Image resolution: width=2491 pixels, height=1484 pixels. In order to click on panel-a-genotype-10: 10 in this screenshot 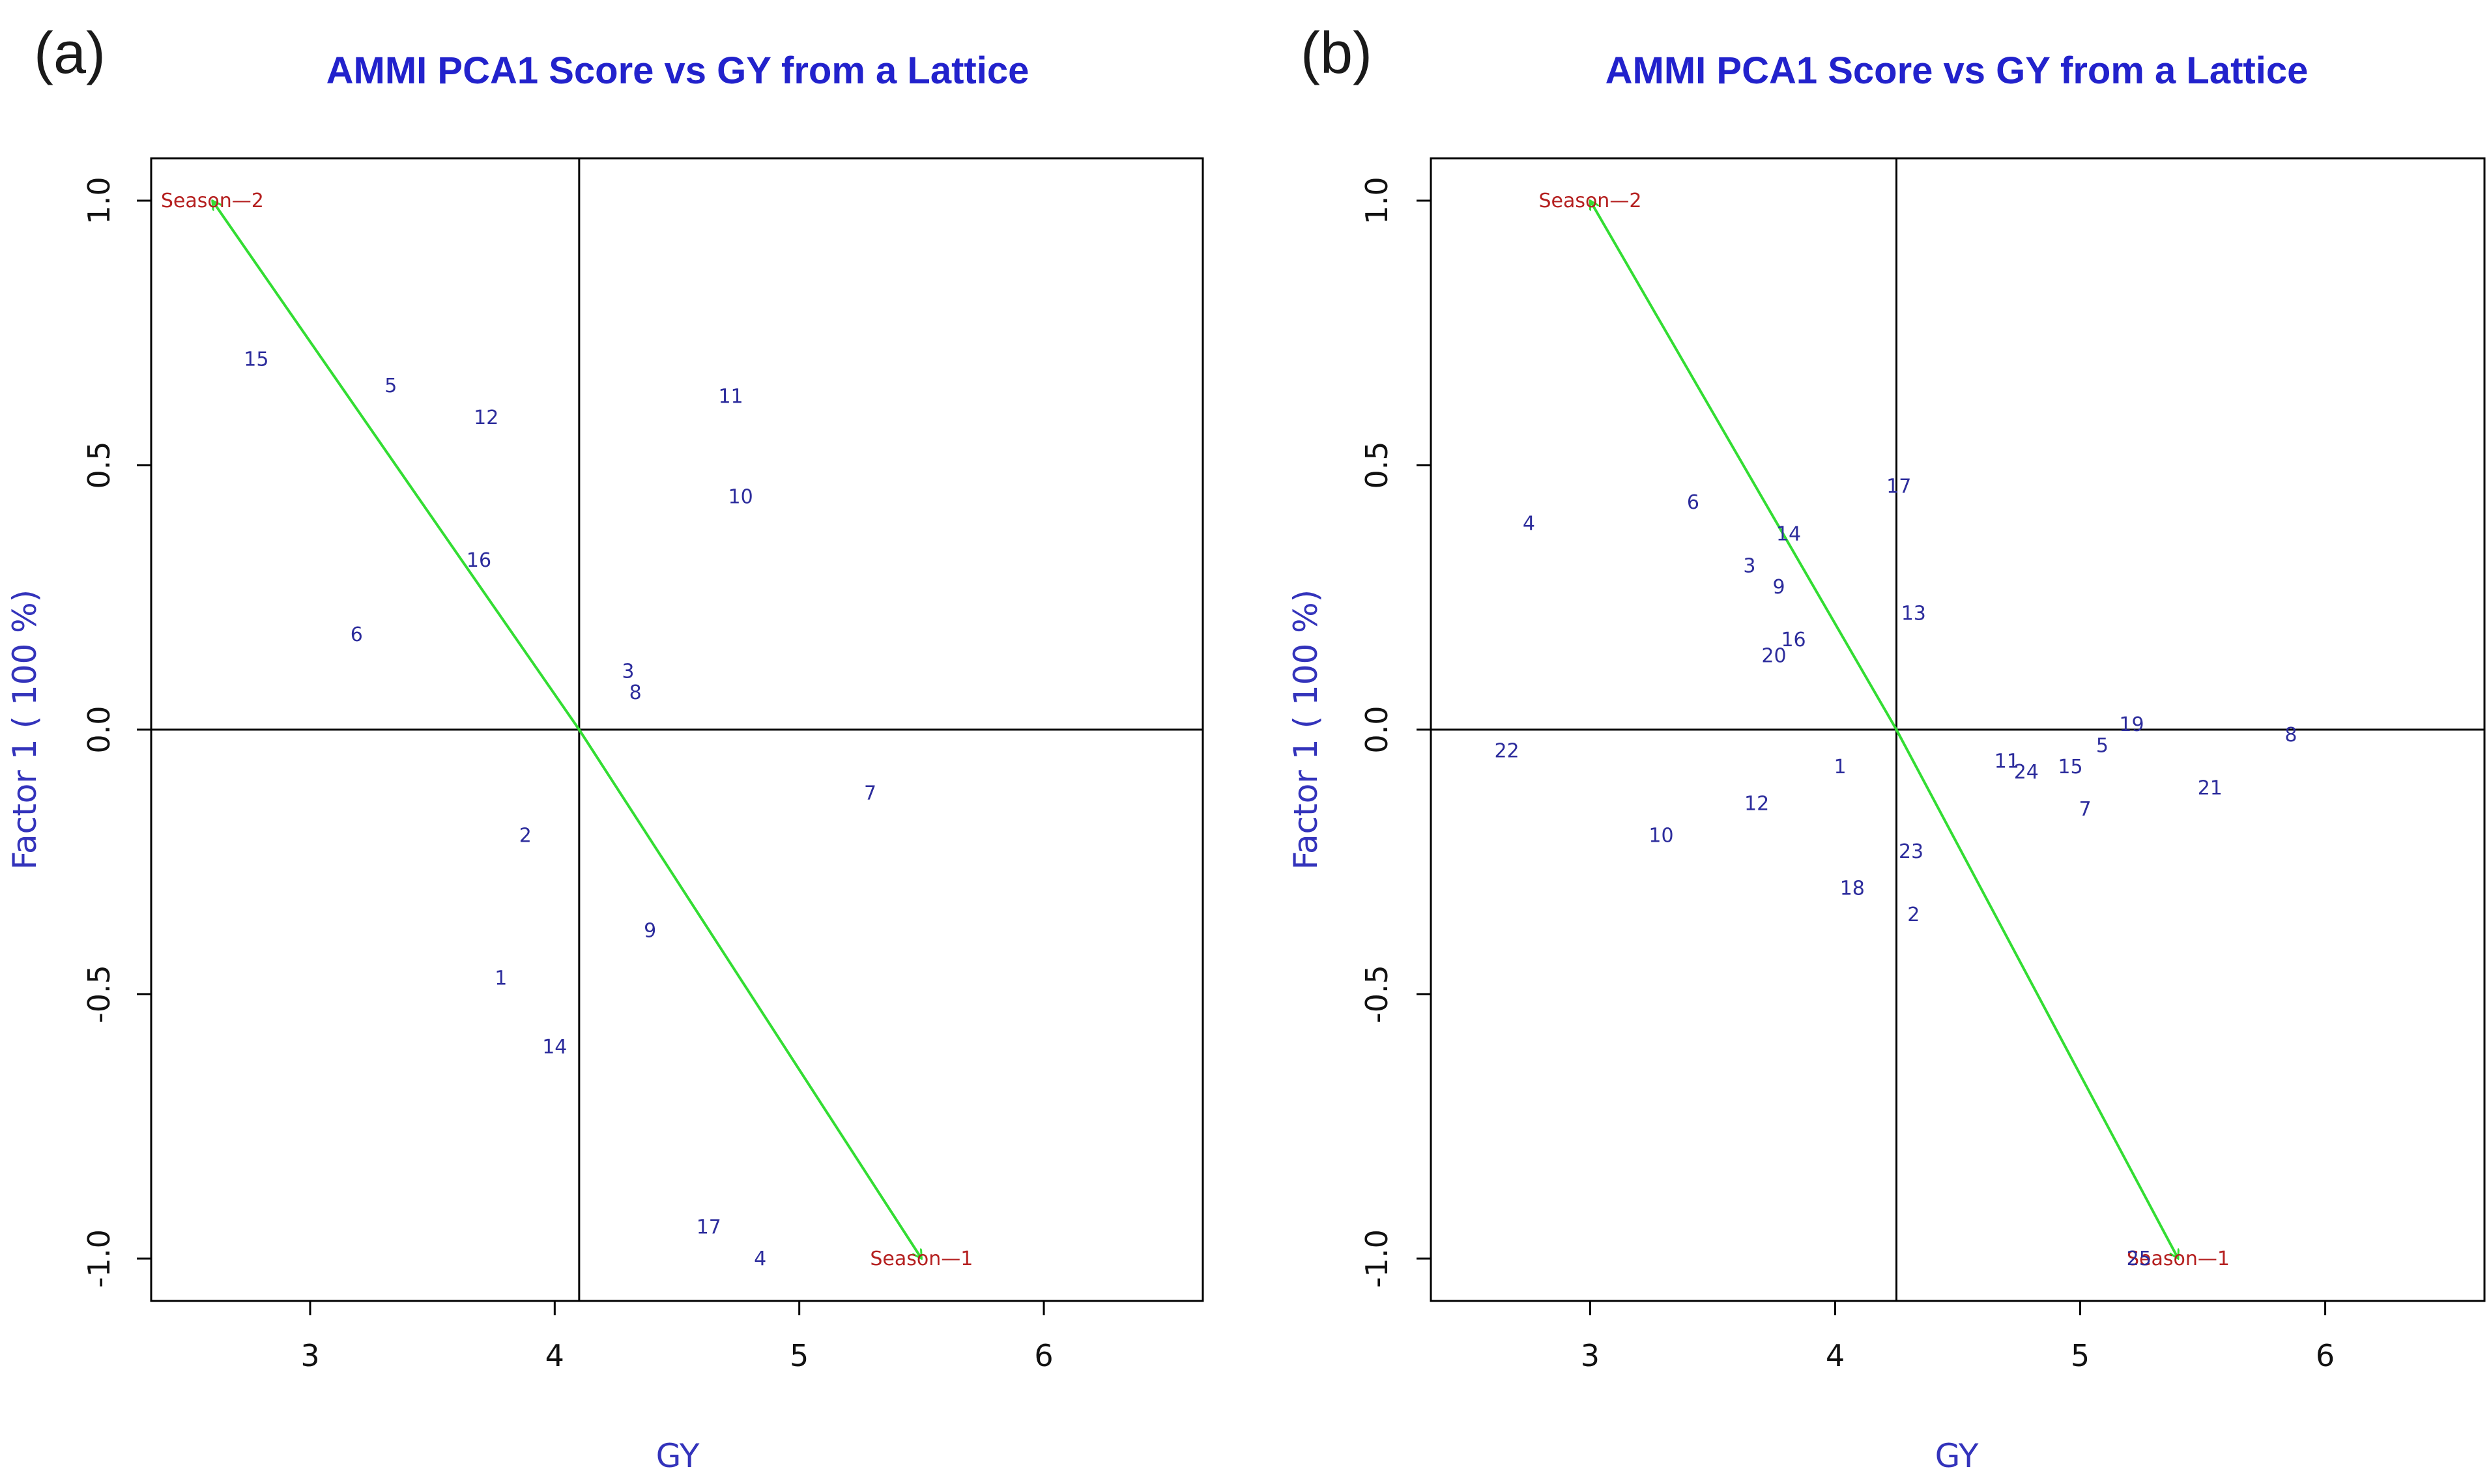, I will do `click(740, 498)`.